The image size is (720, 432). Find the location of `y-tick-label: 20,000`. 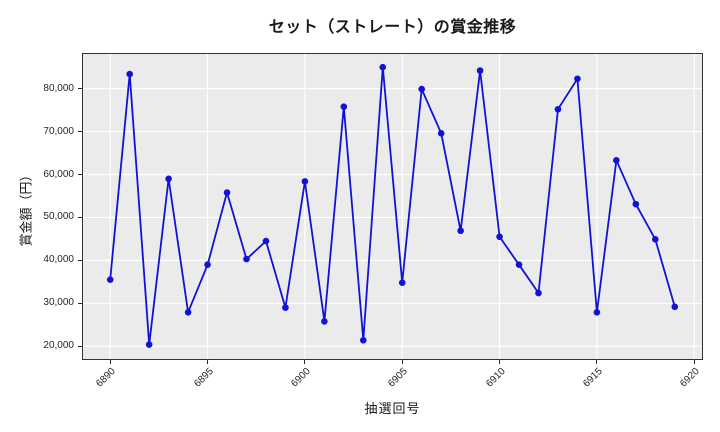

y-tick-label: 20,000 is located at coordinates (58, 346).